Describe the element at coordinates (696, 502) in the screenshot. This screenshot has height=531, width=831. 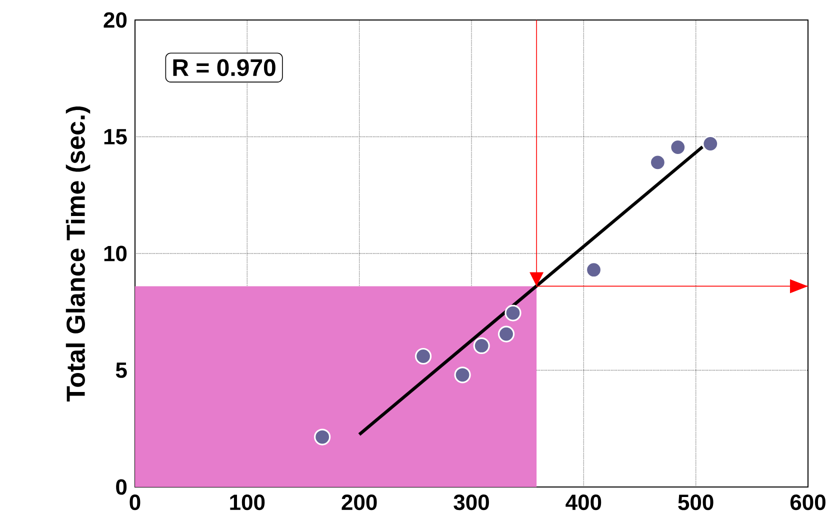
I see `x-tick-label: 500` at that location.